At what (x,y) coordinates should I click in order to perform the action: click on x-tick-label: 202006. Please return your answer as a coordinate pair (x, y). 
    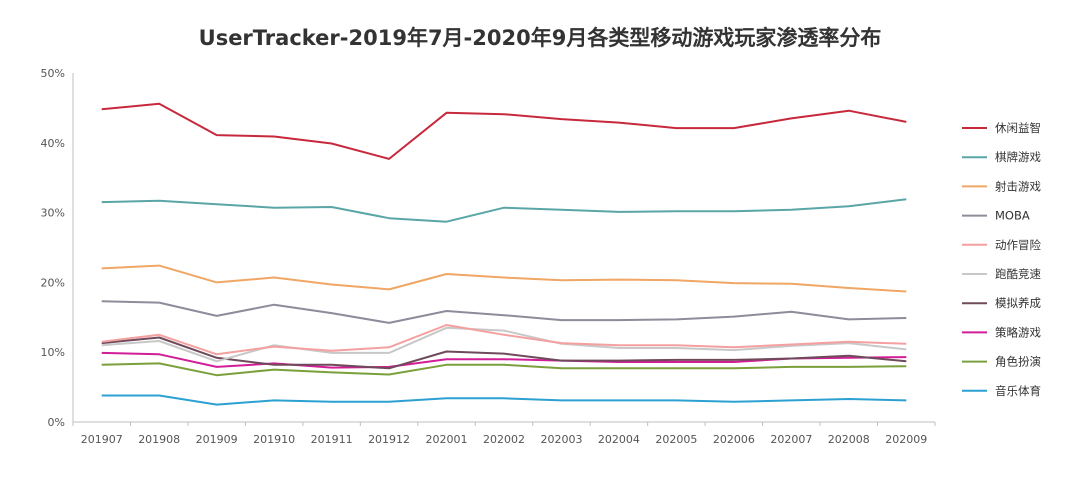
    Looking at the image, I should click on (734, 439).